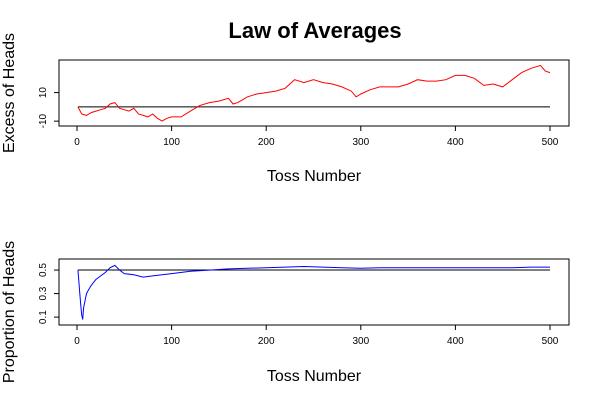 This screenshot has height=400, width=599. I want to click on proportion-y-tick-label: 0.1, so click(43, 317).